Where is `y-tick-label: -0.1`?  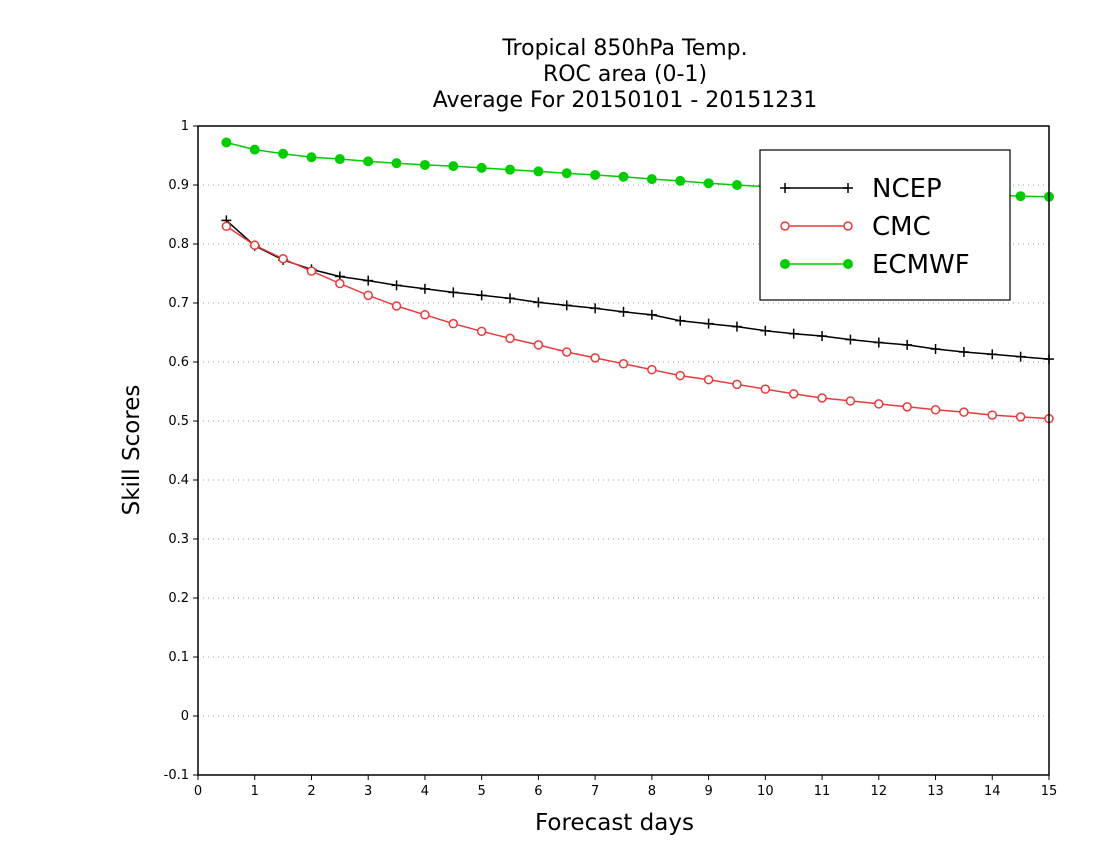 y-tick-label: -0.1 is located at coordinates (176, 775).